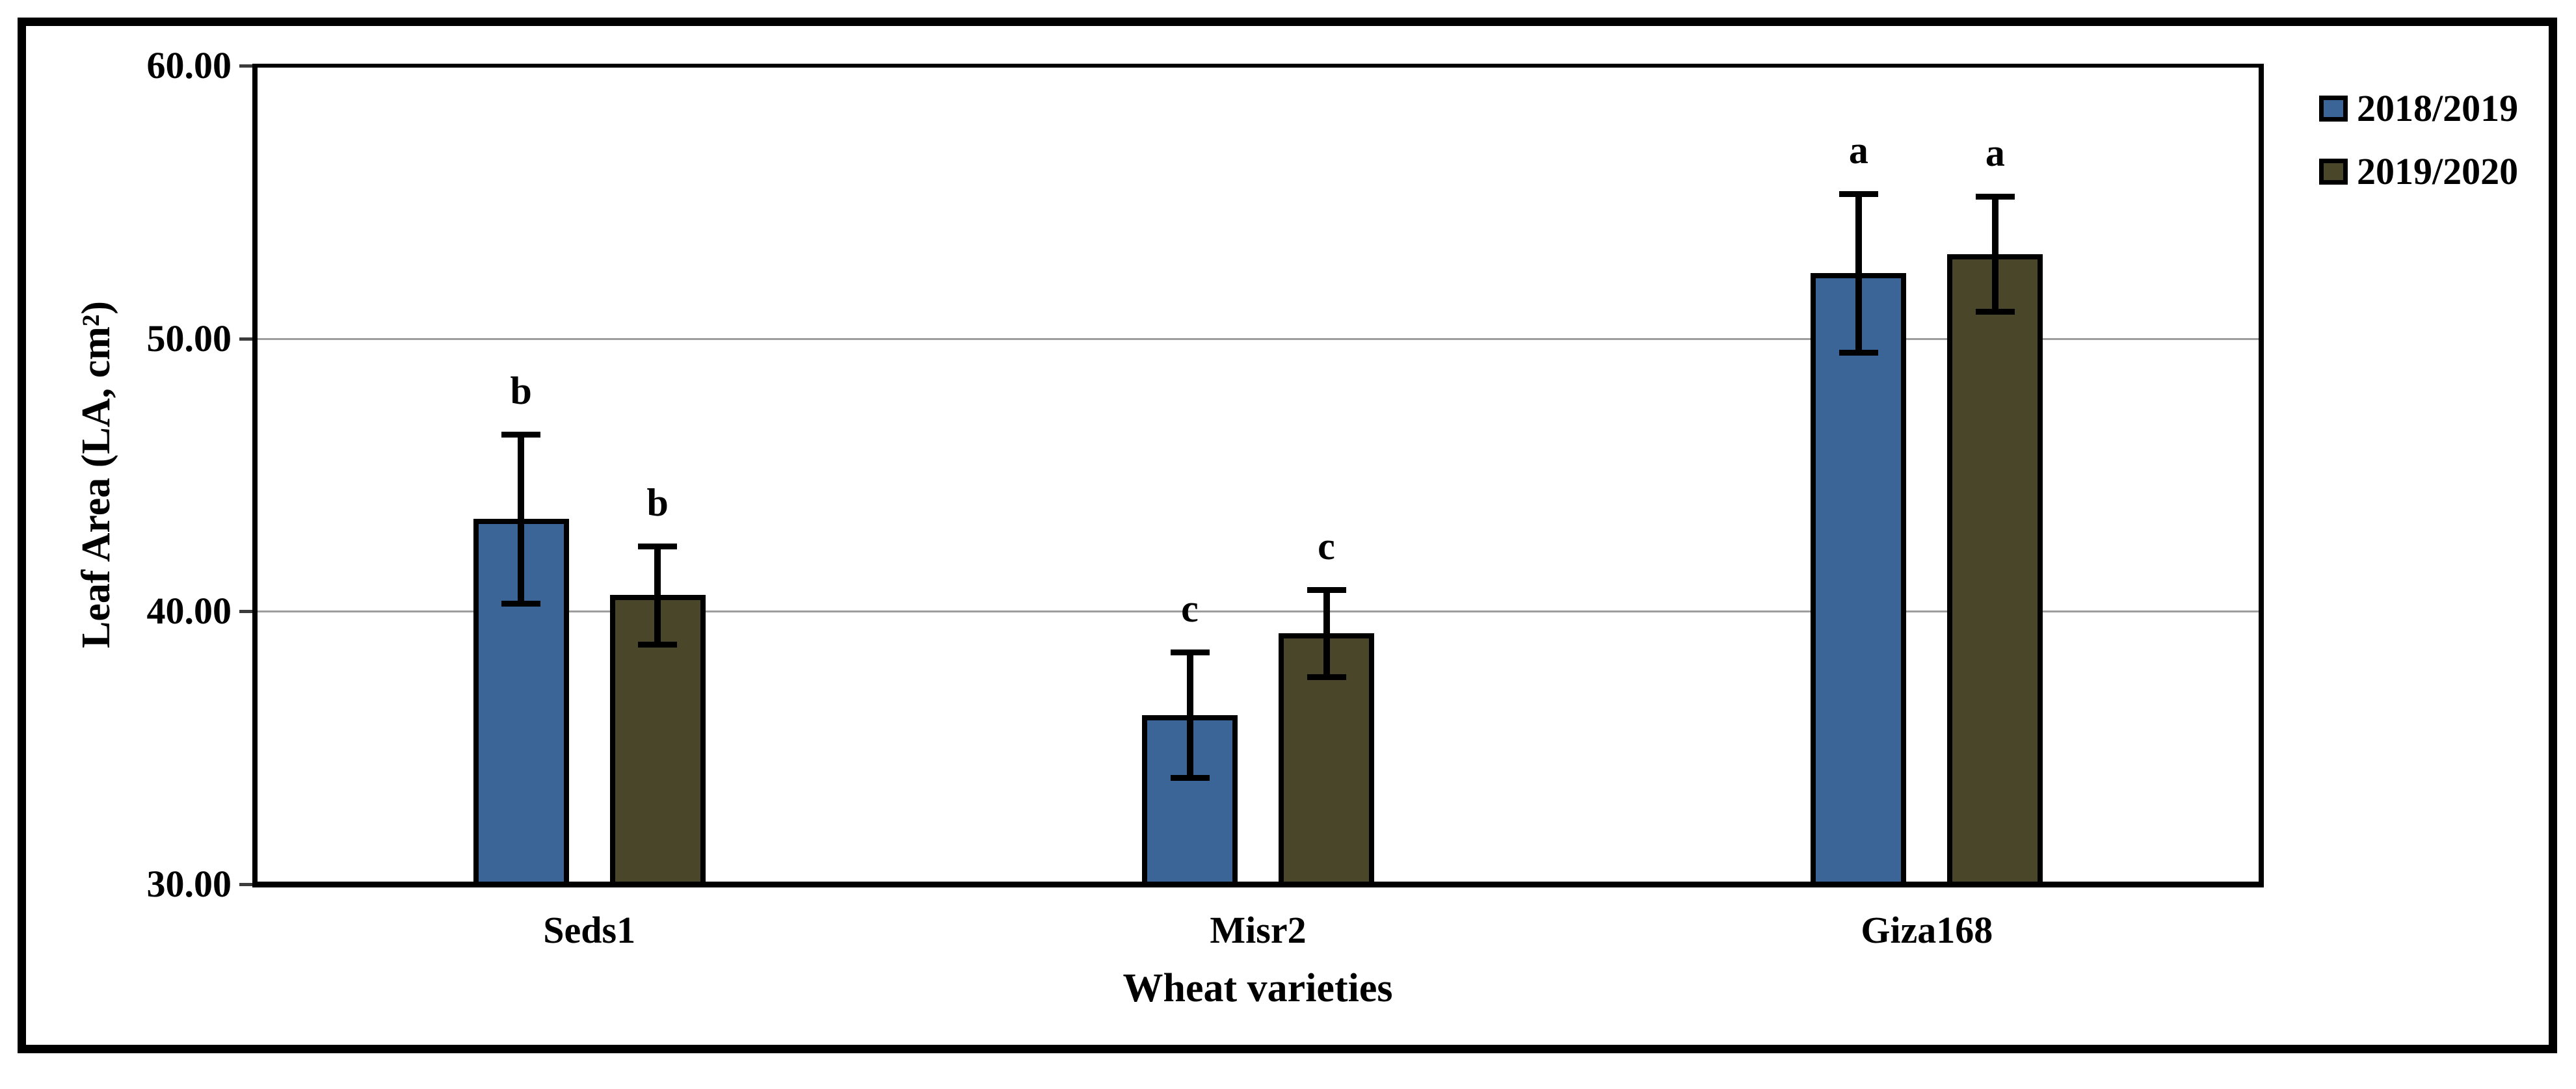  Describe the element at coordinates (1927, 930) in the screenshot. I see `x-category-label: Giza168` at that location.